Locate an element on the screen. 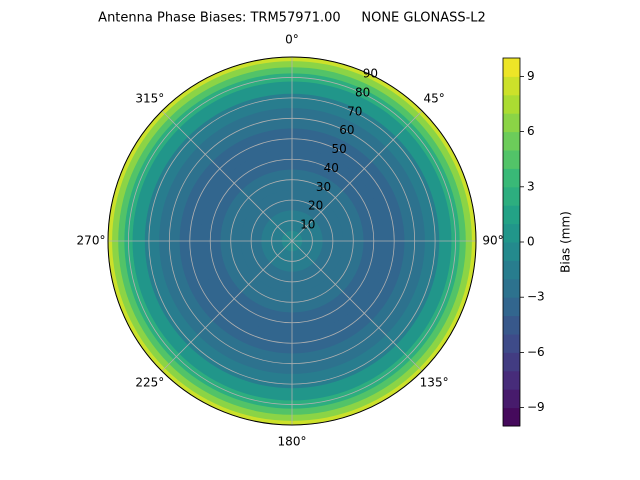  colorbar-tick-label: 0 is located at coordinates (531, 242).